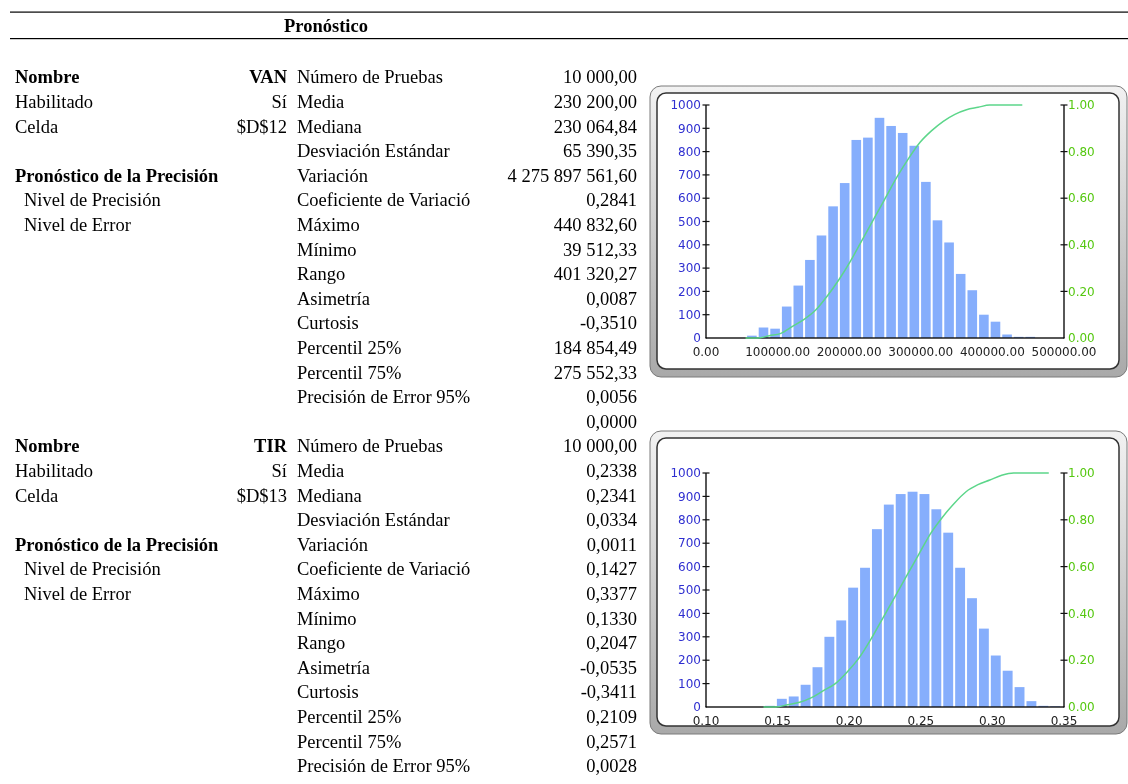 The image size is (1128, 784). What do you see at coordinates (849, 721) in the screenshot?
I see `x-tick-label: 0.20` at bounding box center [849, 721].